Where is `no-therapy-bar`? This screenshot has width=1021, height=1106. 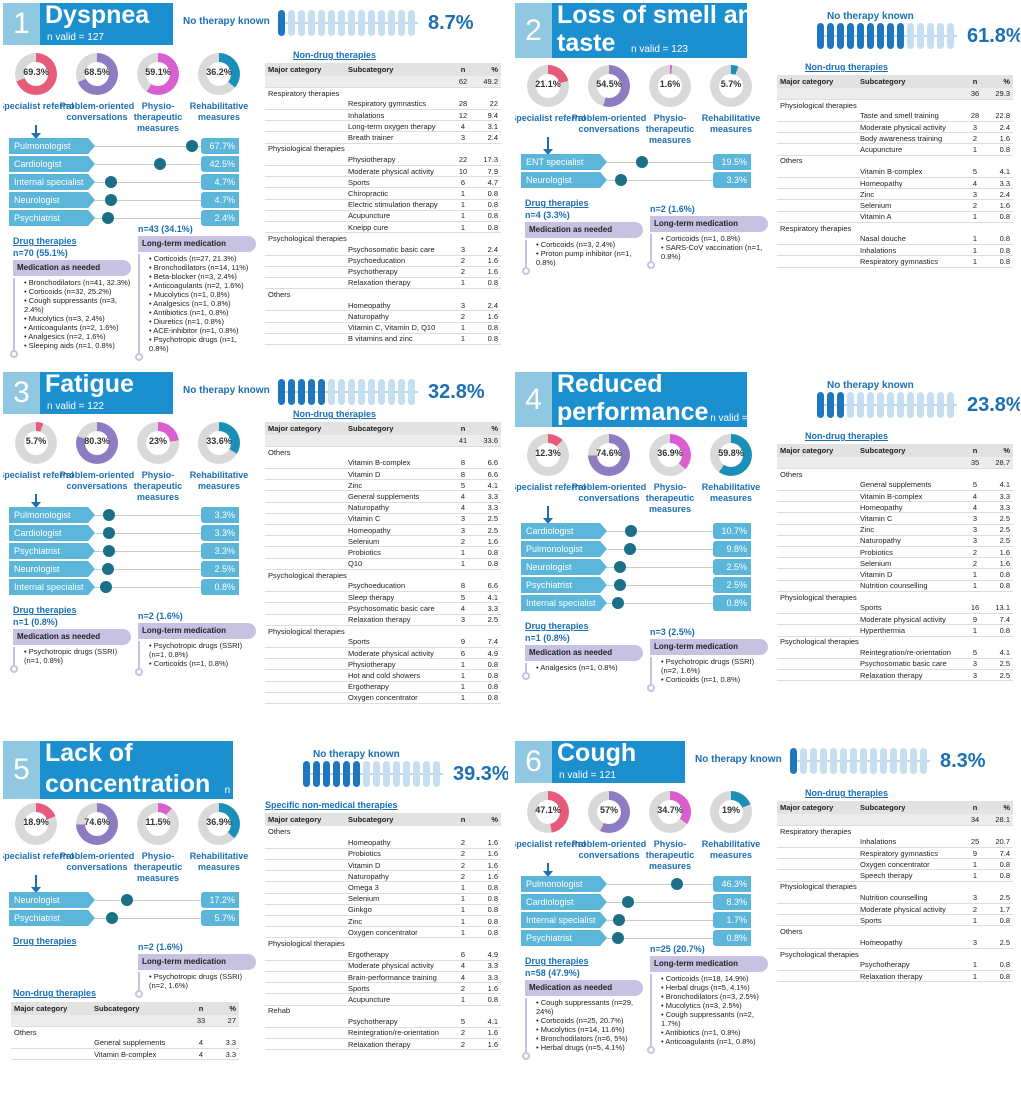 no-therapy-bar is located at coordinates (887, 36).